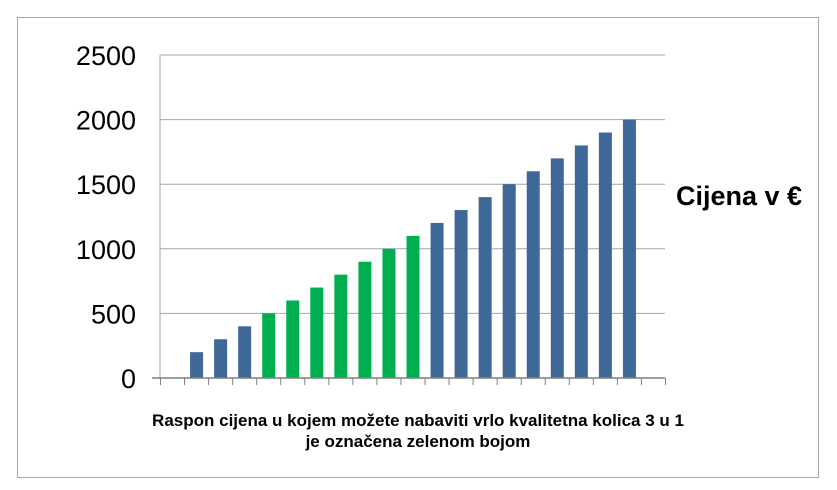 Image resolution: width=837 pixels, height=490 pixels. Describe the element at coordinates (106, 250) in the screenshot. I see `y-tick-label: 1000` at that location.